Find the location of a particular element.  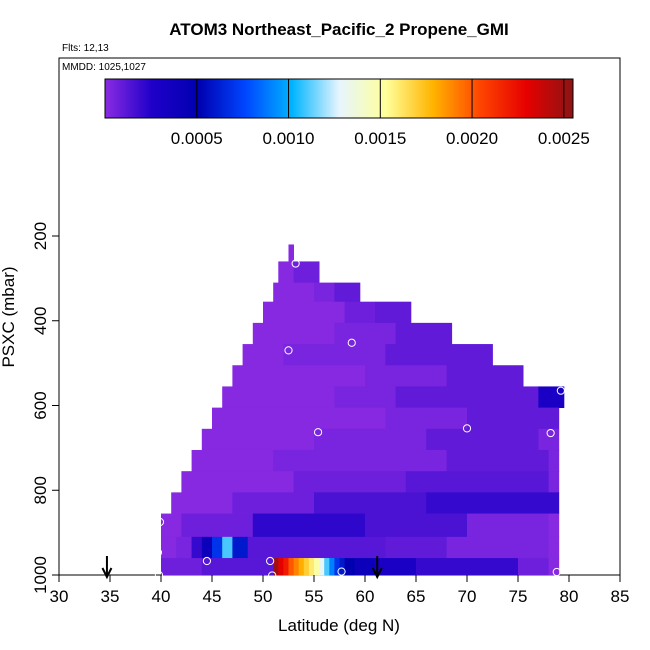

y-axis-label: PSXC (mbar) is located at coordinates (9, 316).